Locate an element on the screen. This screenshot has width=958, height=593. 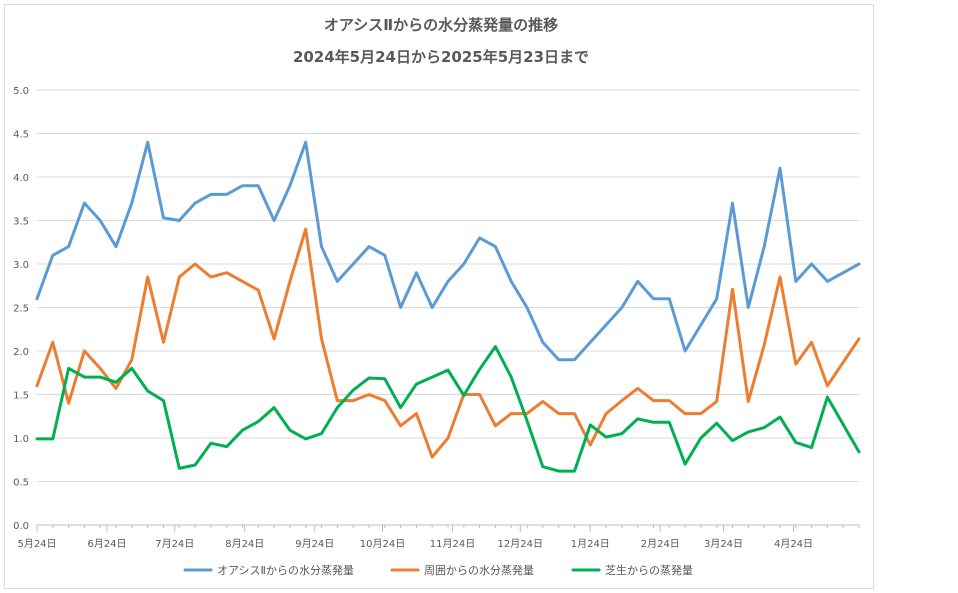
x-tick-label: 4月24日 is located at coordinates (793, 544).